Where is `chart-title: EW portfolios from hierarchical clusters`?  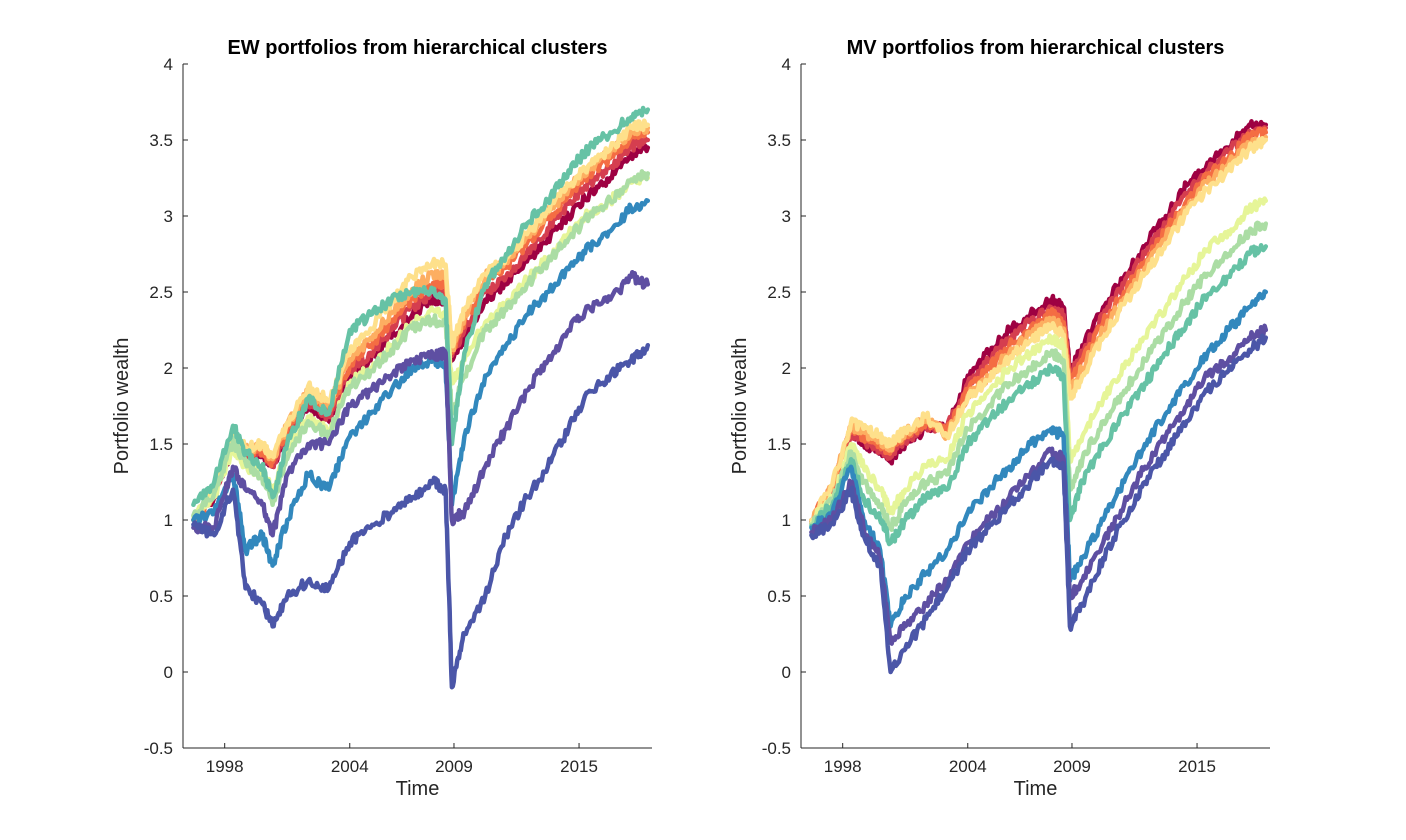 chart-title: EW portfolios from hierarchical clusters is located at coordinates (417, 48).